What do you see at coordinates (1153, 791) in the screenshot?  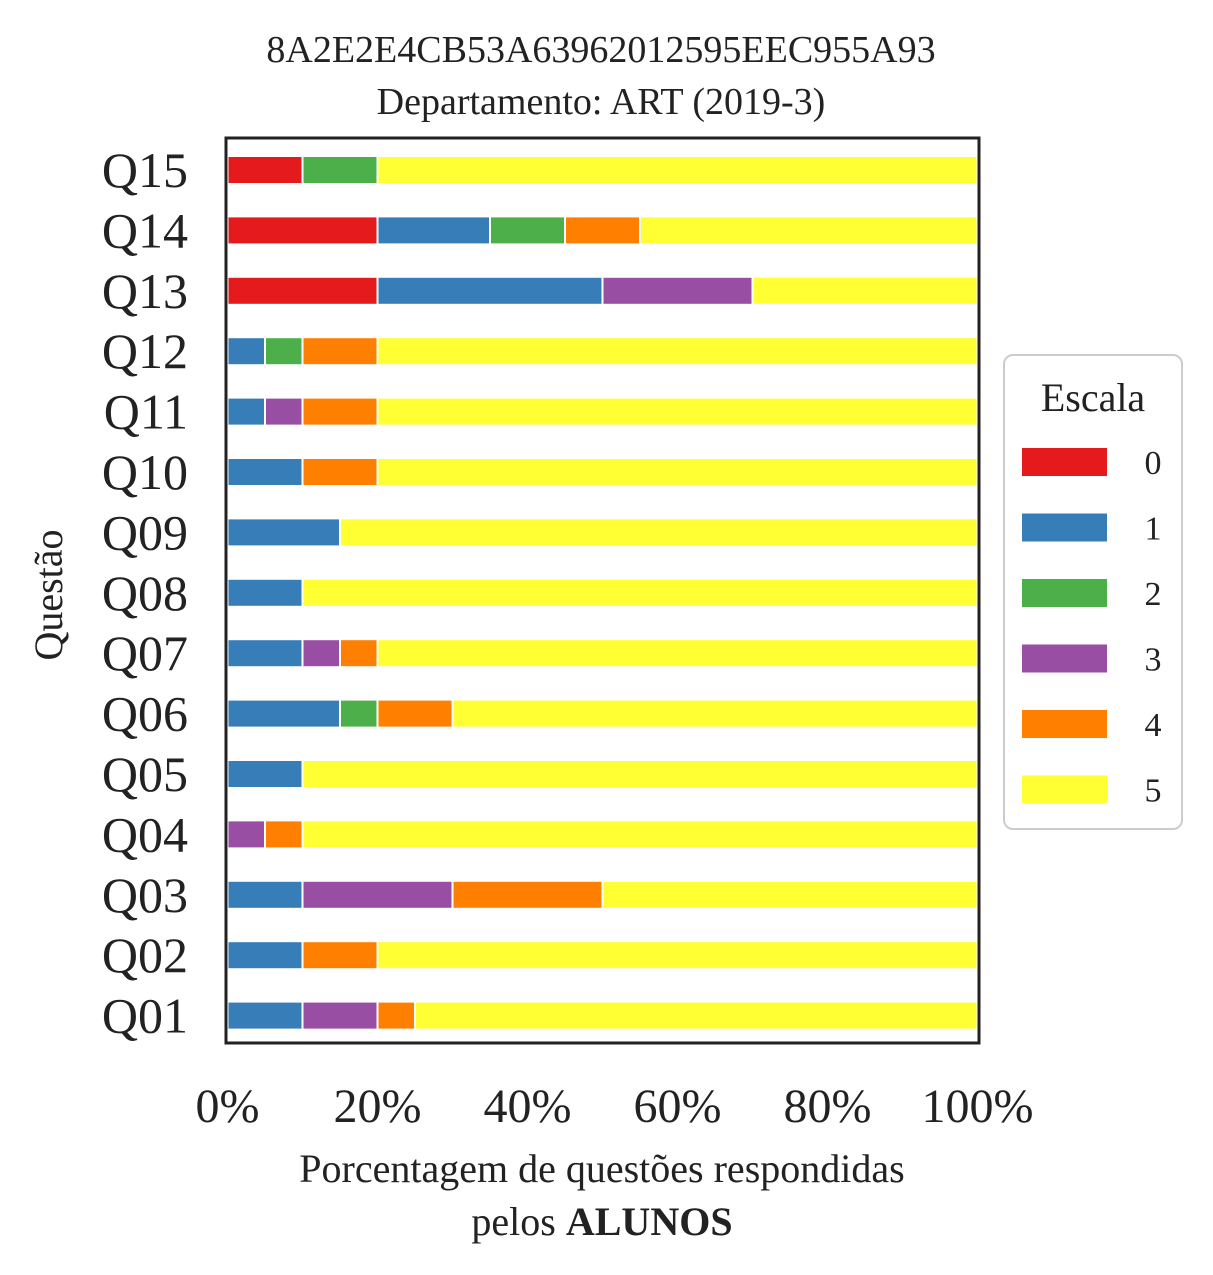 I see `legend-label-5: 5` at bounding box center [1153, 791].